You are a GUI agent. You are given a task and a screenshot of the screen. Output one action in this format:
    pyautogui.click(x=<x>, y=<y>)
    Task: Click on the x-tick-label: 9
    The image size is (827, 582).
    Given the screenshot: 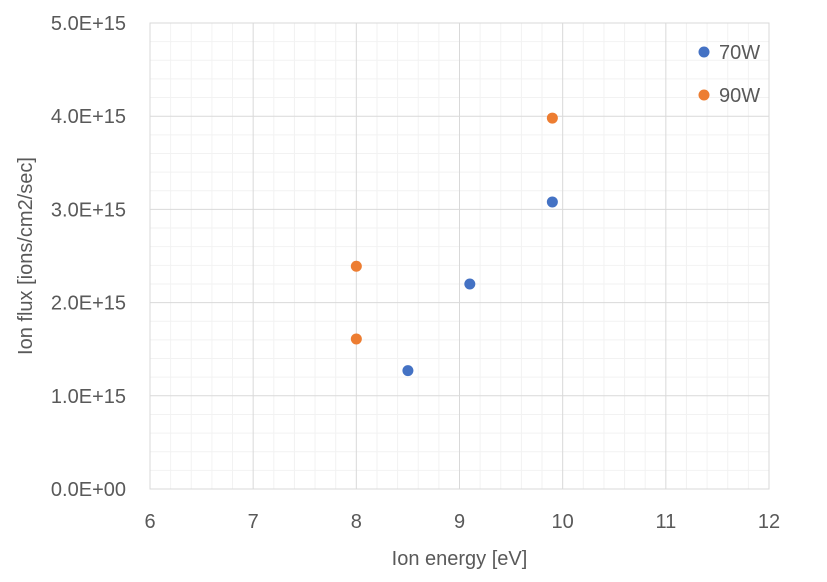 What is the action you would take?
    pyautogui.click(x=459, y=522)
    